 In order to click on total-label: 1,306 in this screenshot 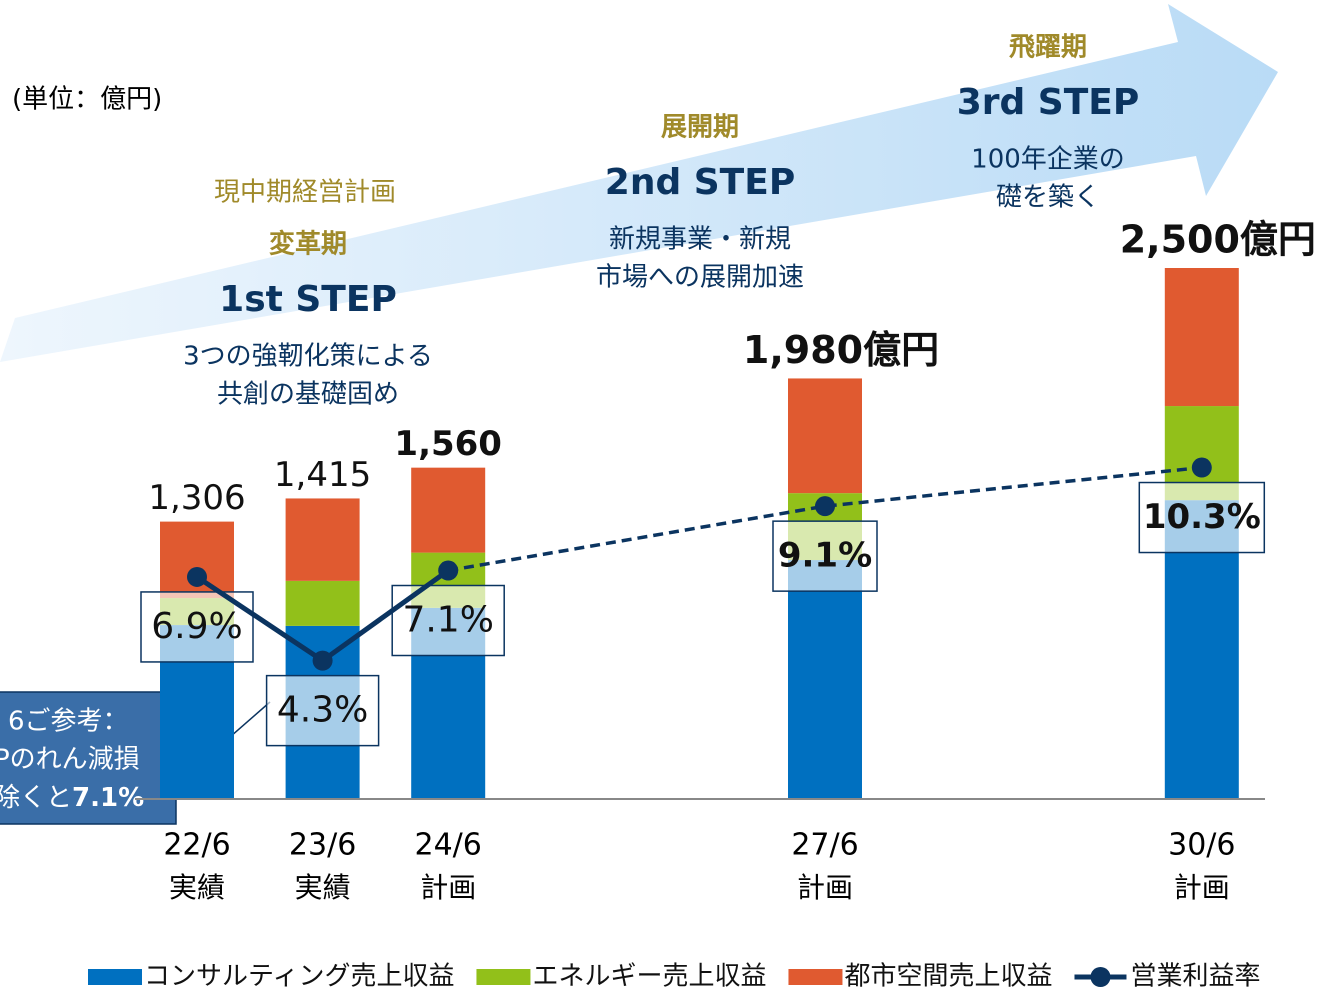, I will do `click(196, 498)`.